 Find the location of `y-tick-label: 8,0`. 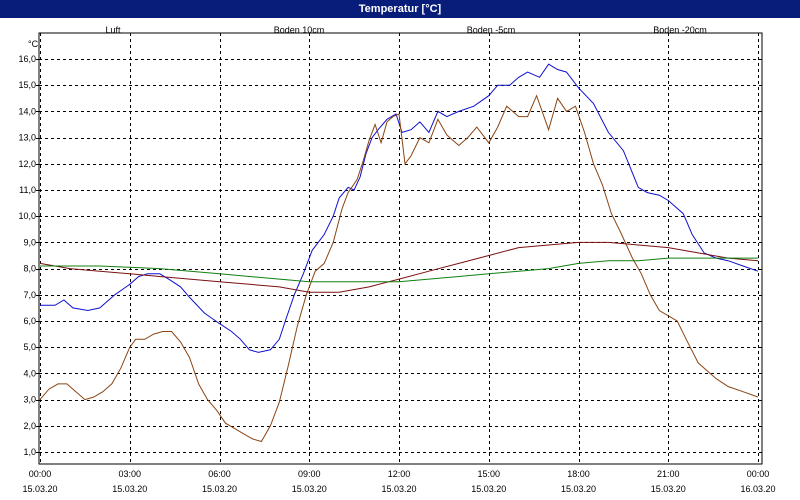

y-tick-label: 8,0 is located at coordinates (29, 269).